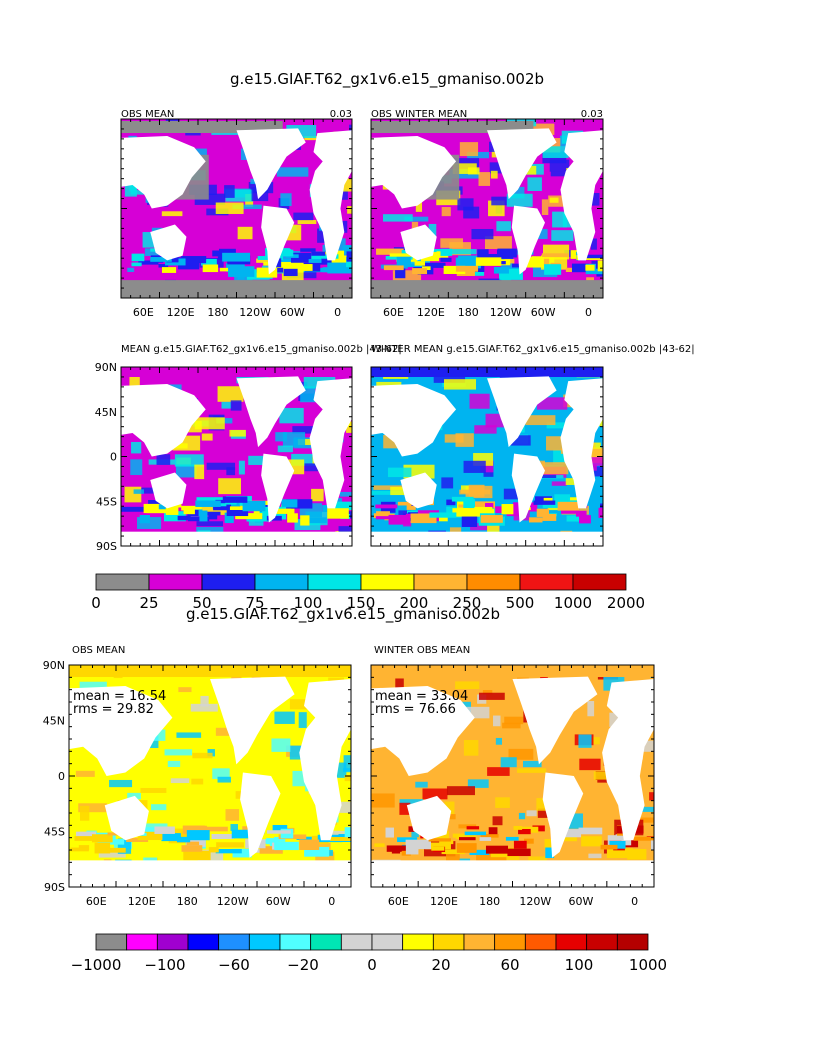  Describe the element at coordinates (113, 709) in the screenshot. I see `rms-stat: rms = 29.82` at that location.